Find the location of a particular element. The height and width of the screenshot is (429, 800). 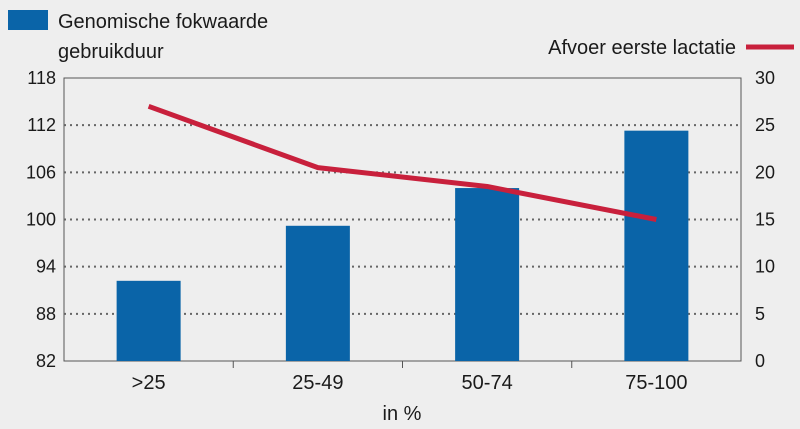

y-left-tick-label-6: 118 is located at coordinates (41, 78).